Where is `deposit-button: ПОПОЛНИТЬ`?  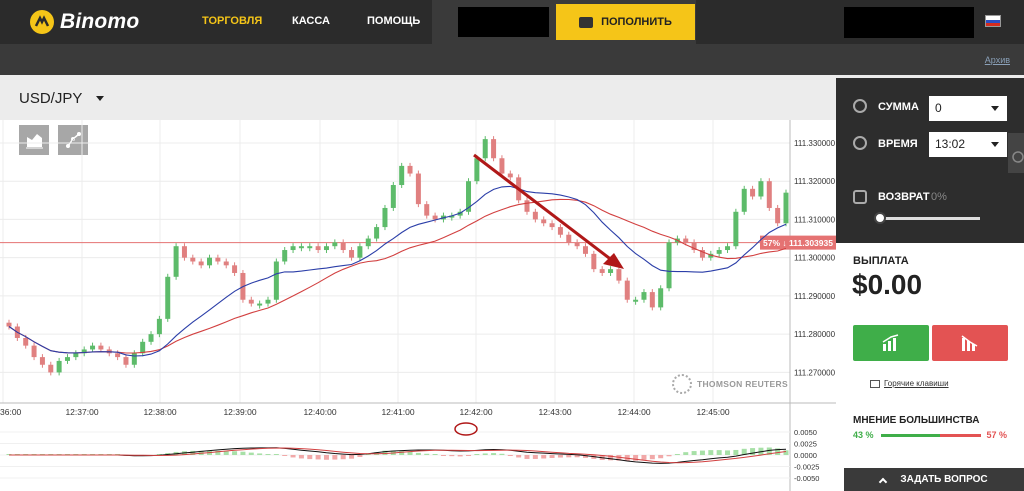
deposit-button: ПОПОЛНИТЬ is located at coordinates (625, 22).